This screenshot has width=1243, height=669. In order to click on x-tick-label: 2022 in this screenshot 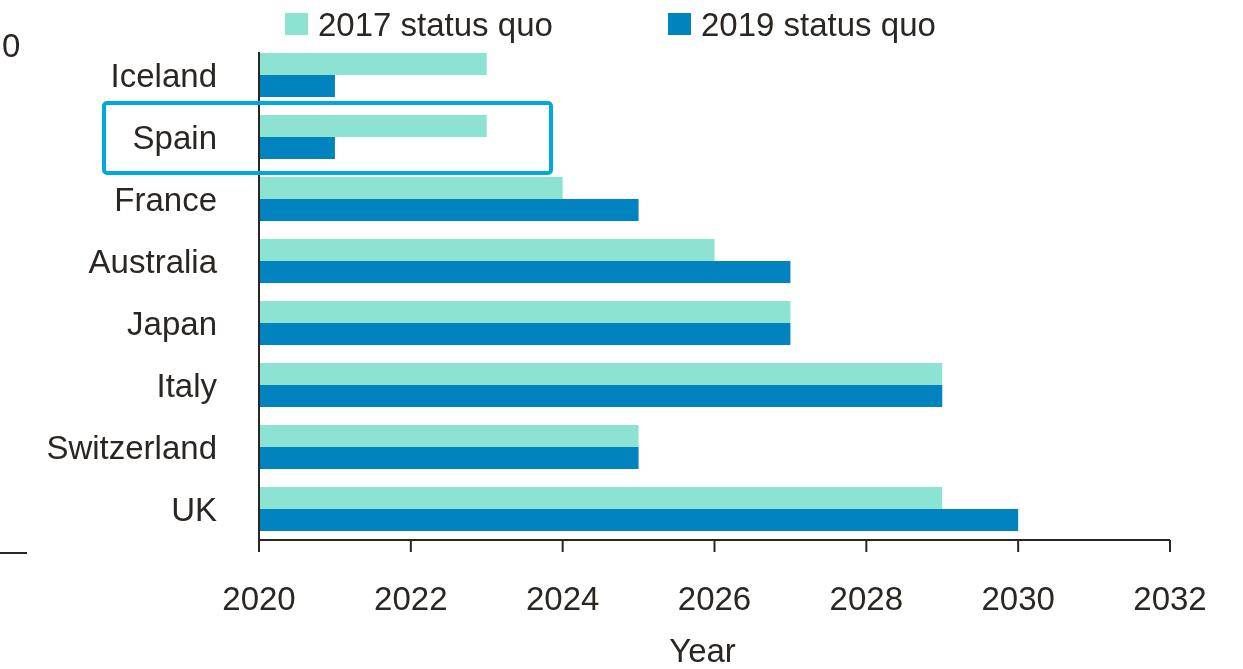, I will do `click(411, 598)`.